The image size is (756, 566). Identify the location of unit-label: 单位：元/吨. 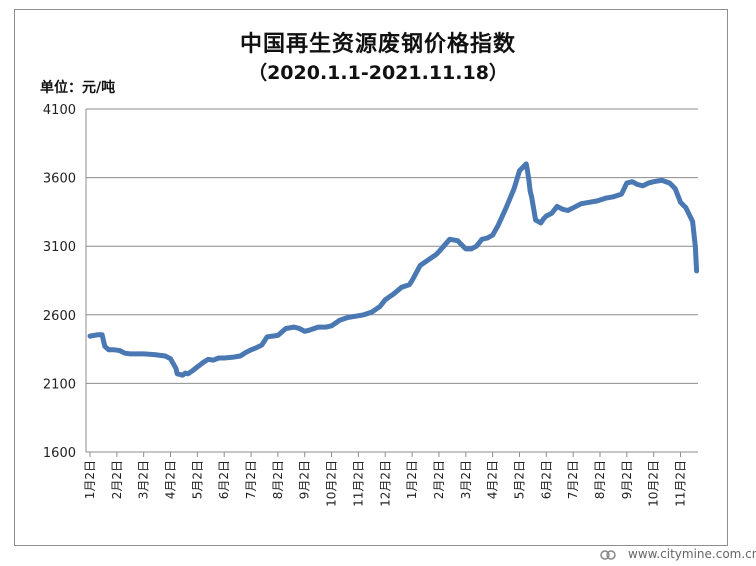
(78, 88).